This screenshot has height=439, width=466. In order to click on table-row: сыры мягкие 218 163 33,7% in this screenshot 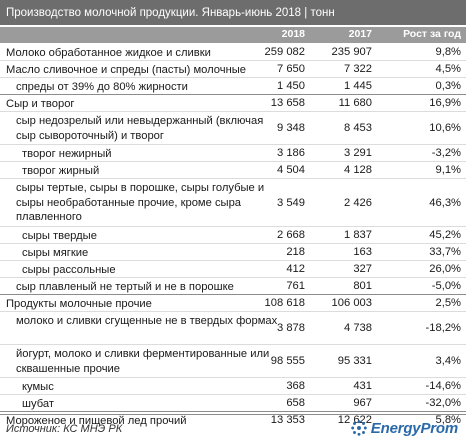, I will do `click(233, 252)`.